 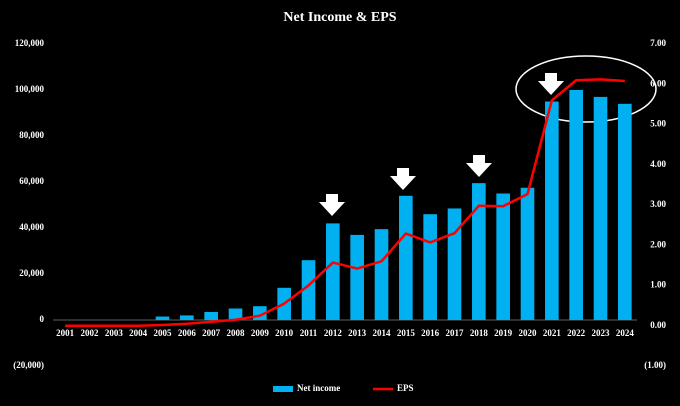 I want to click on y2-tick-label: (1.00), so click(x=655, y=365).